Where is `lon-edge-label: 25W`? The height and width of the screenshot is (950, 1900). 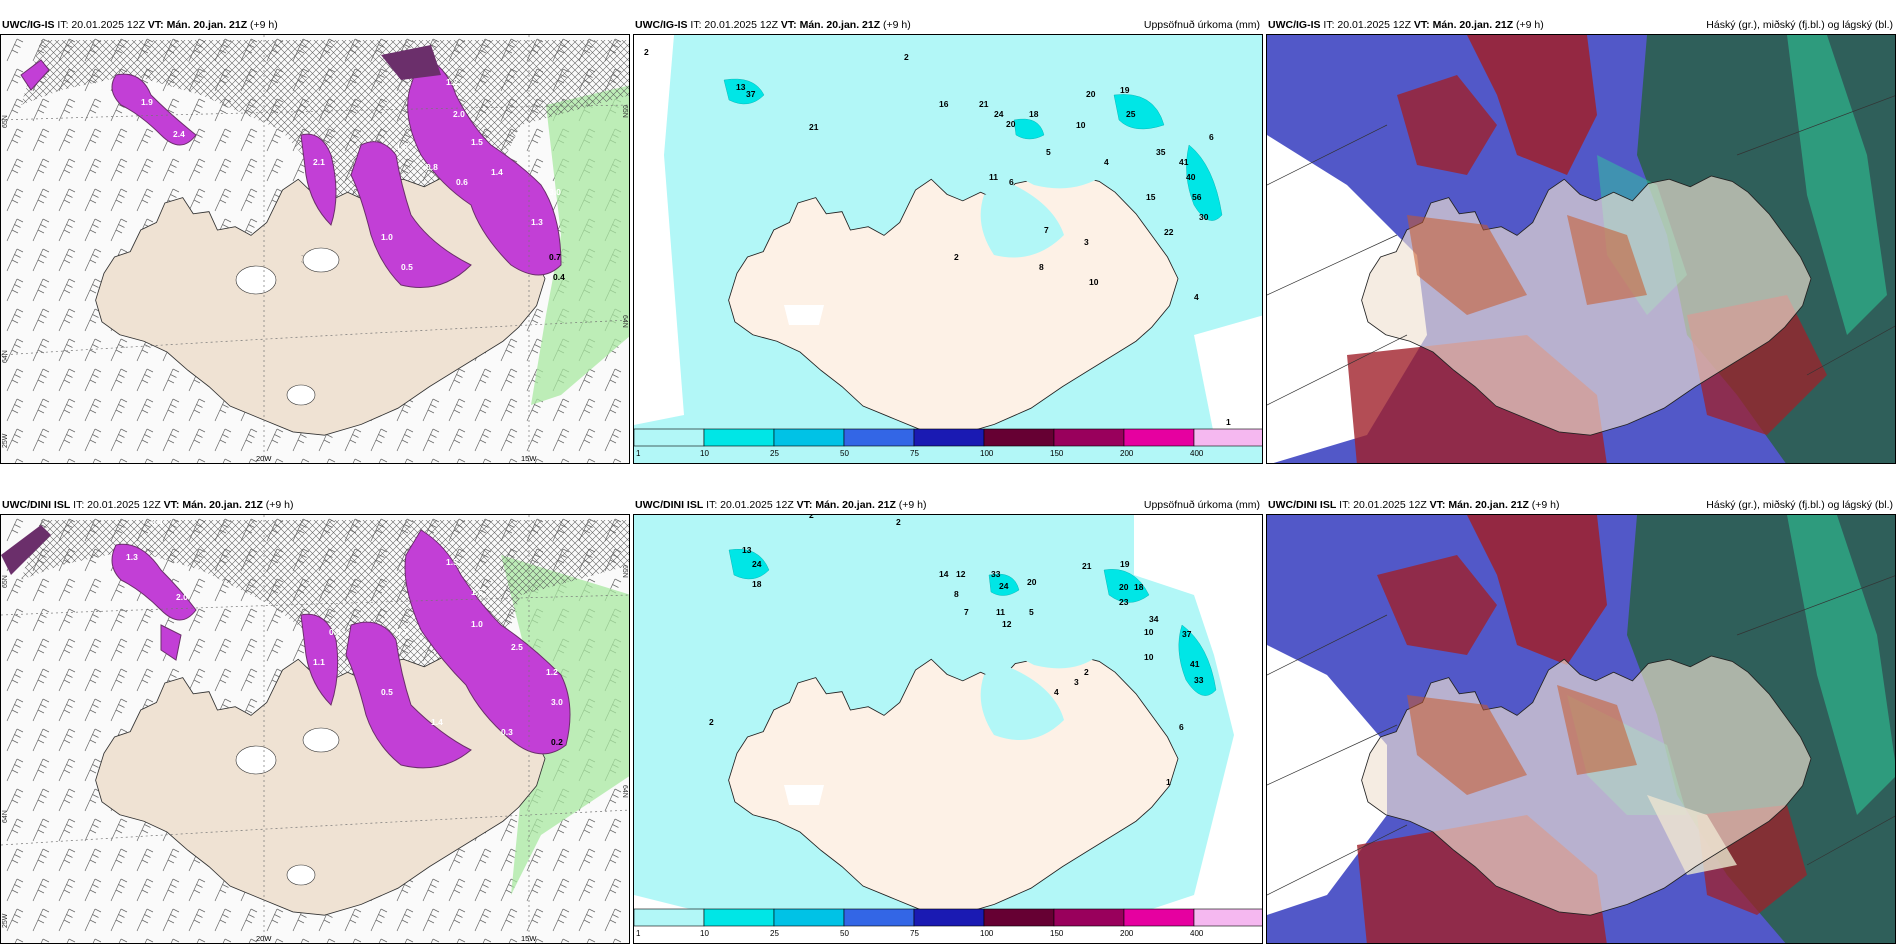
lon-edge-label: 25W is located at coordinates (5, 920).